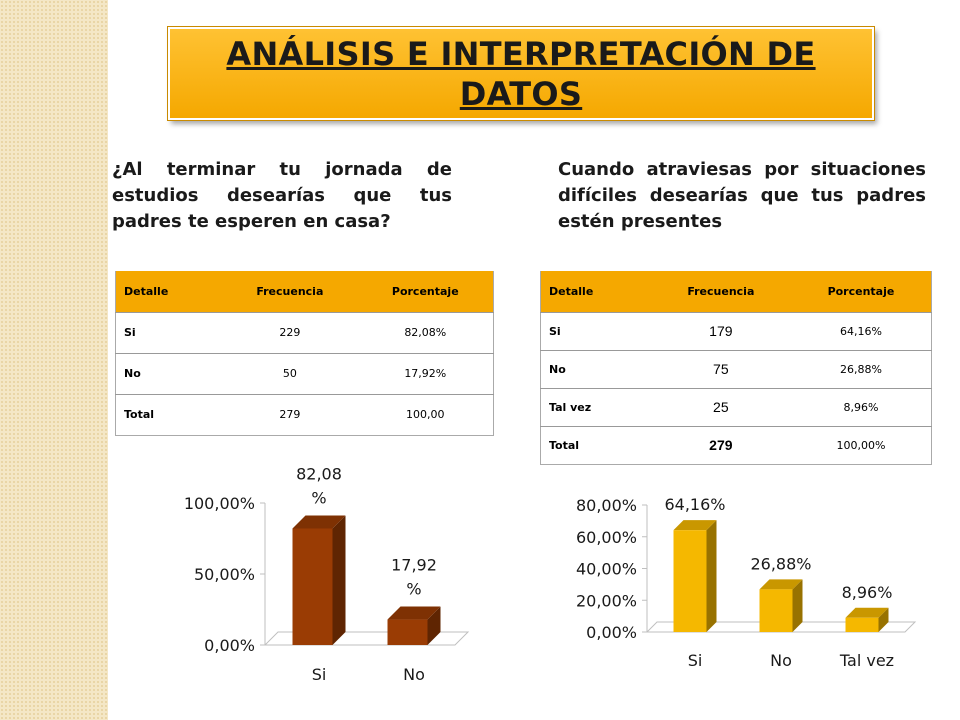 This screenshot has height=720, width=960. Describe the element at coordinates (319, 485) in the screenshot. I see `data-label: 82,08%` at that location.